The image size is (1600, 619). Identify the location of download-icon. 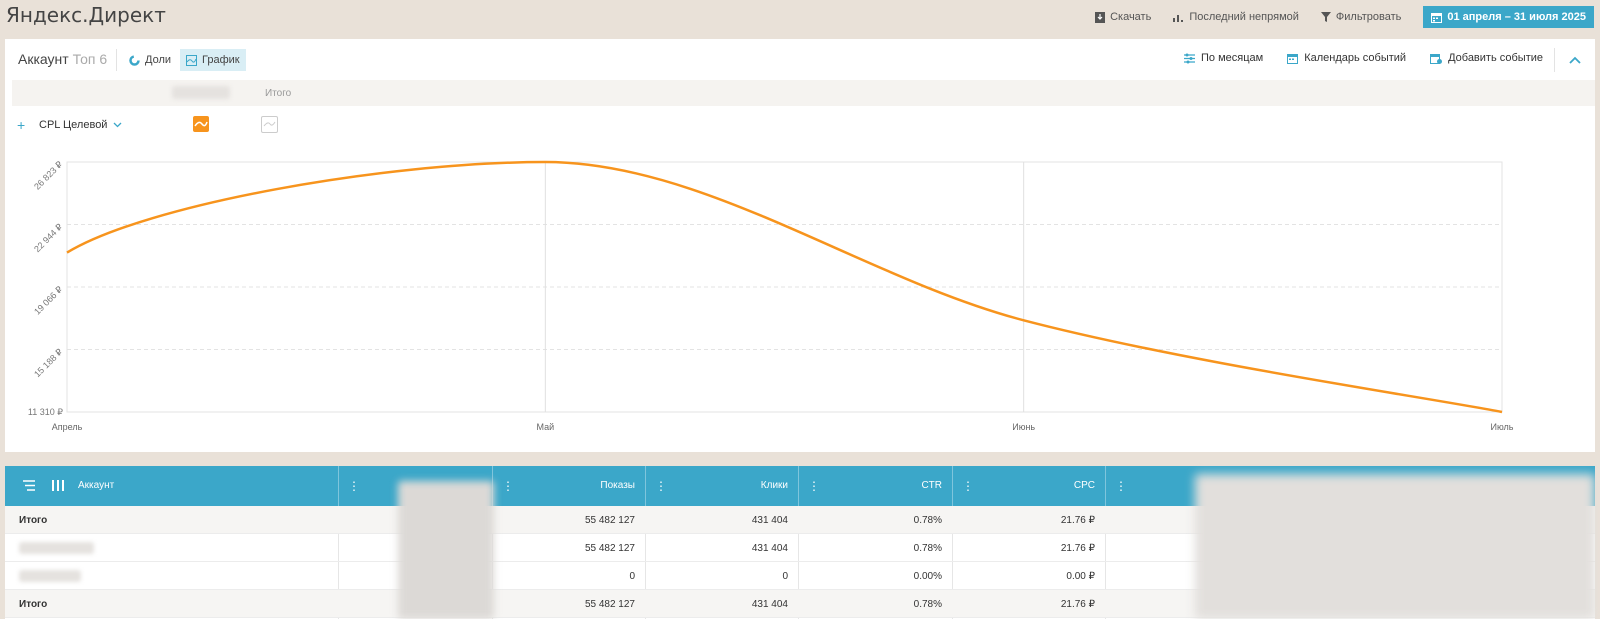
(1100, 17).